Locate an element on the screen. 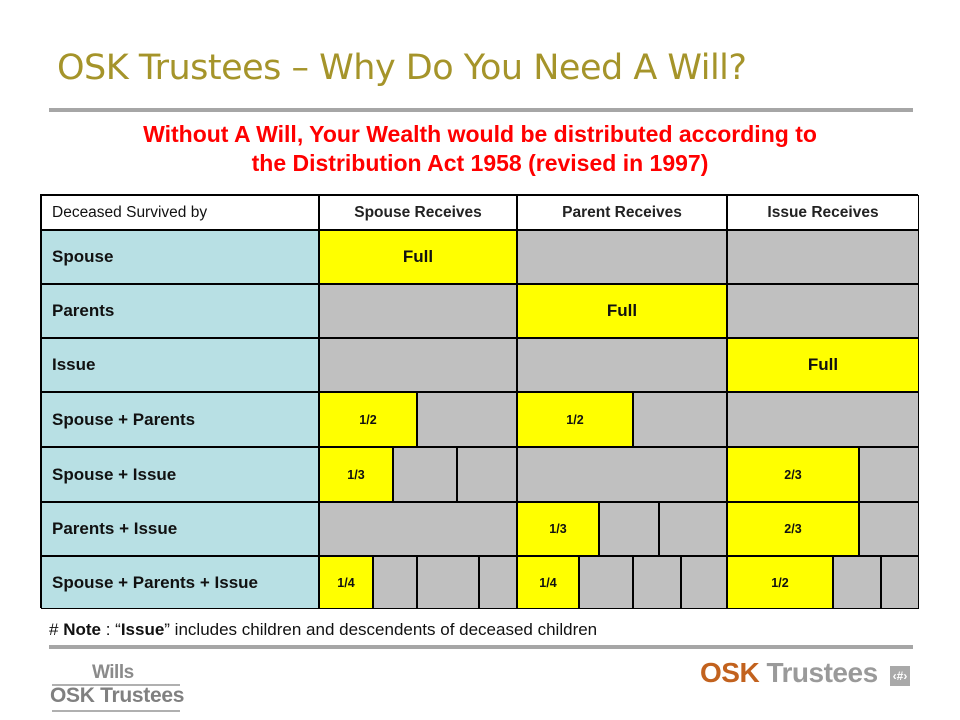 This screenshot has height=720, width=960. row-label-spouse-issue: Spouse + Issue is located at coordinates (180, 474).